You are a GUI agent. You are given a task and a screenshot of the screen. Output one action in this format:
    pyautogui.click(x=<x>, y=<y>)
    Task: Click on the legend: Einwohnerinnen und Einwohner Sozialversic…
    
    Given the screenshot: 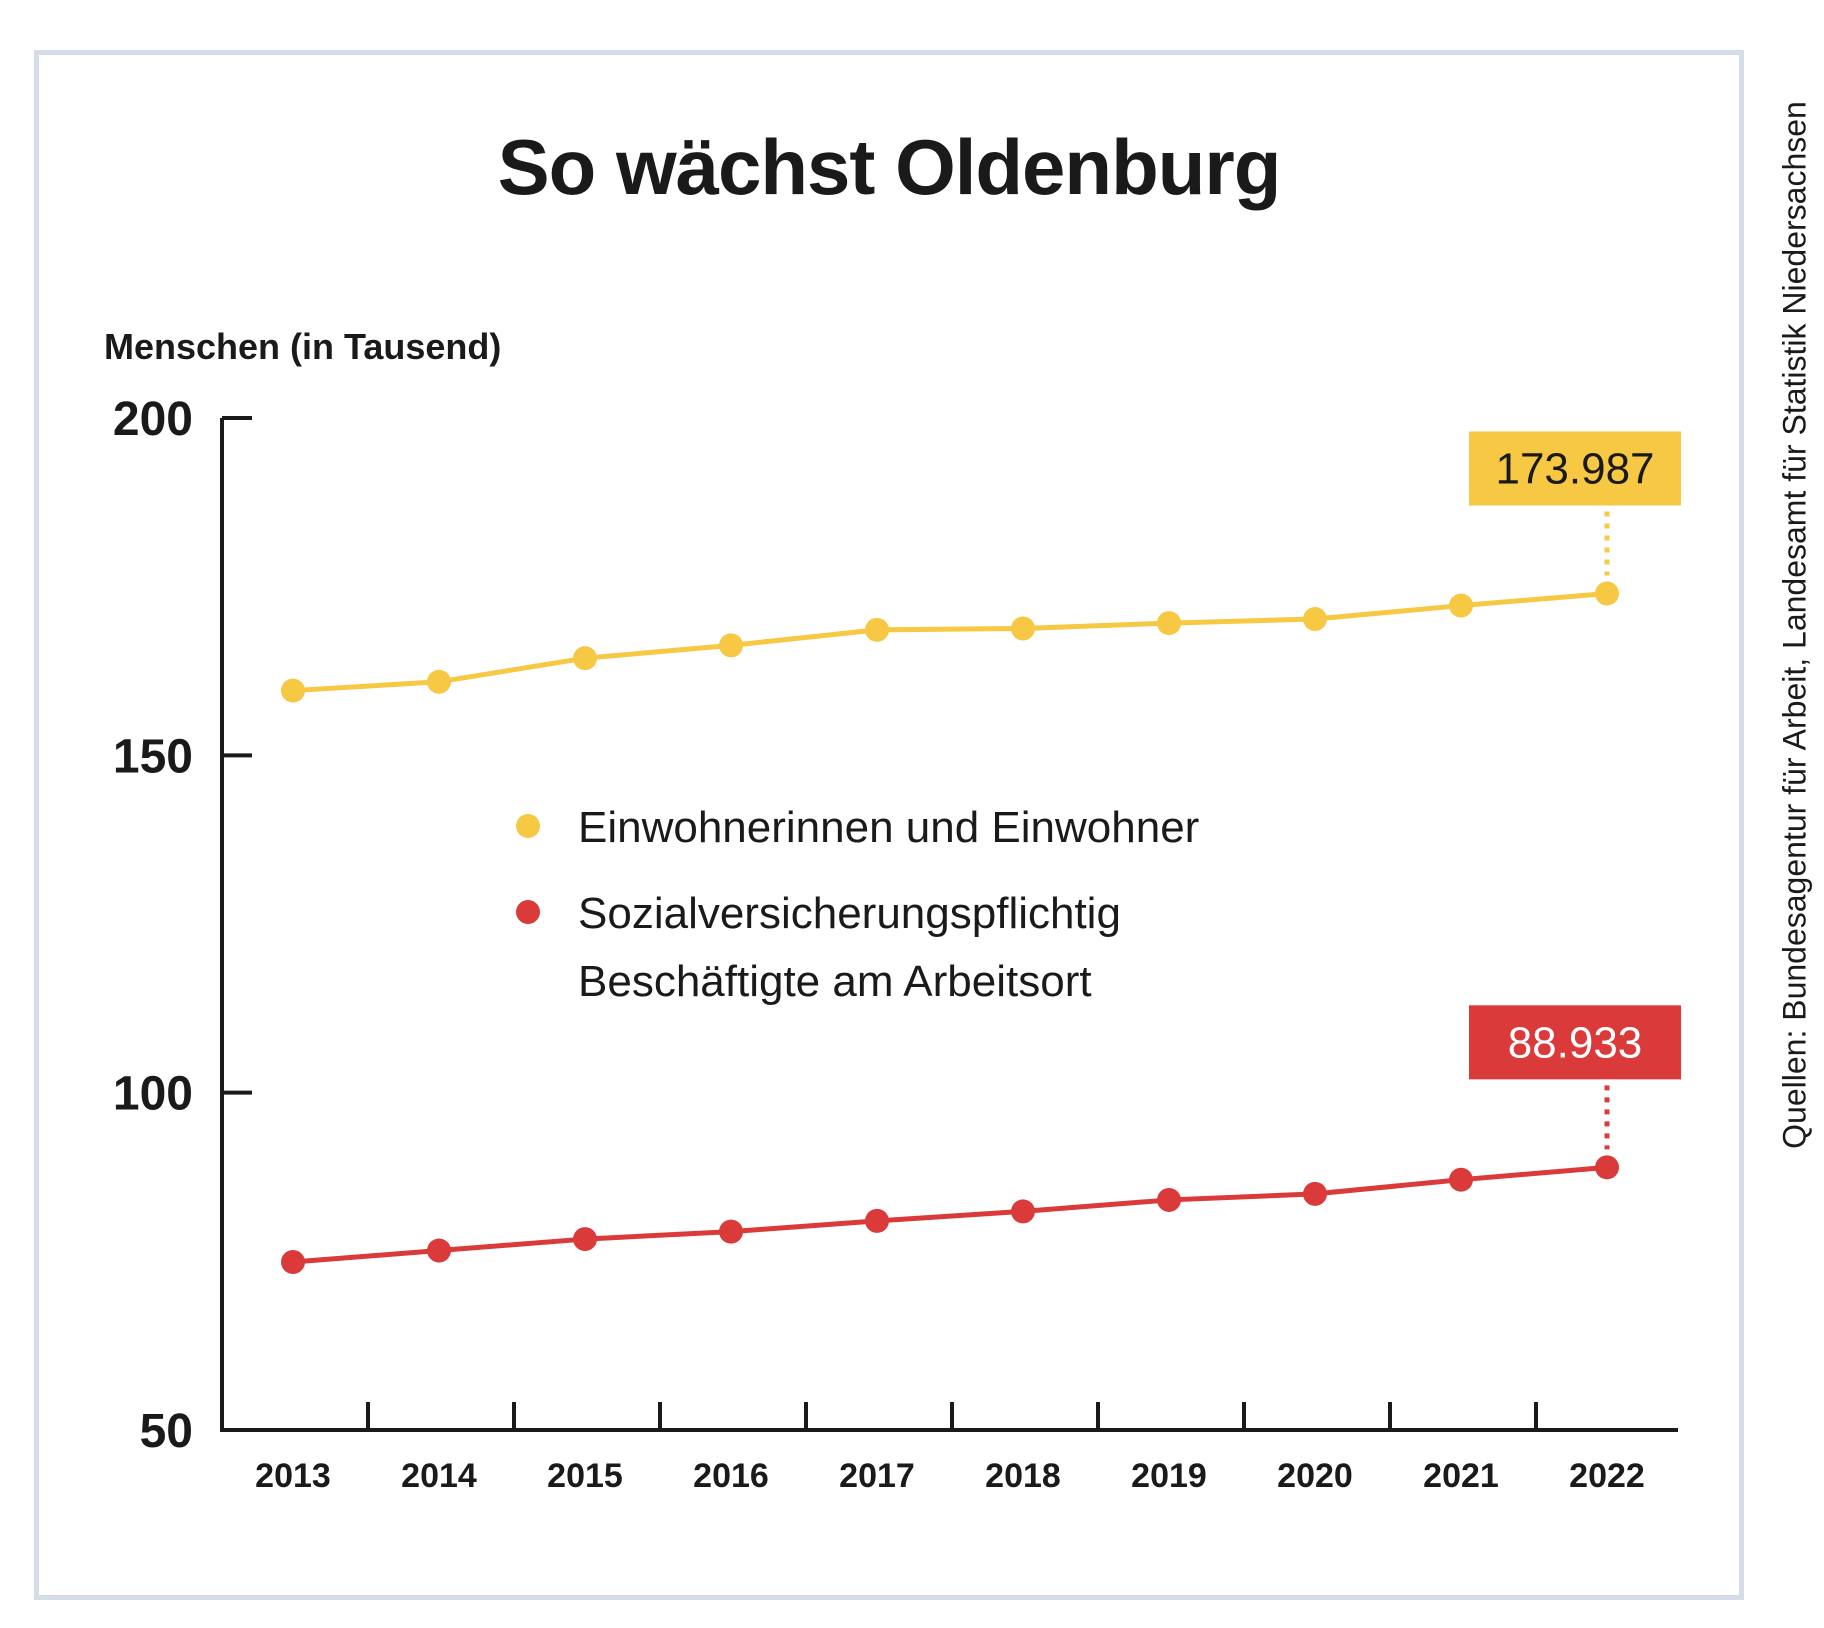 What is the action you would take?
    pyautogui.click(x=857, y=904)
    